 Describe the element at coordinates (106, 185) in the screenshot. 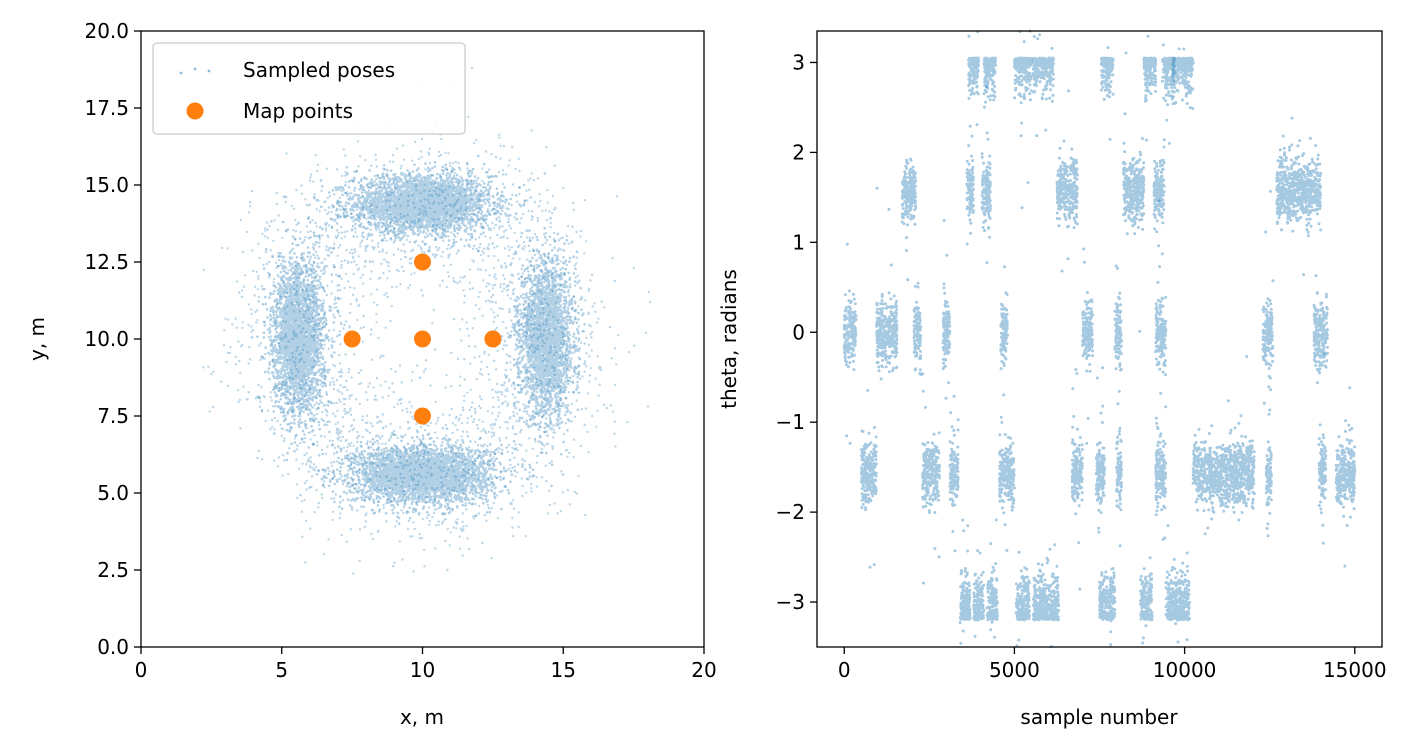

I see `left-y-tick-label: 15.0` at that location.